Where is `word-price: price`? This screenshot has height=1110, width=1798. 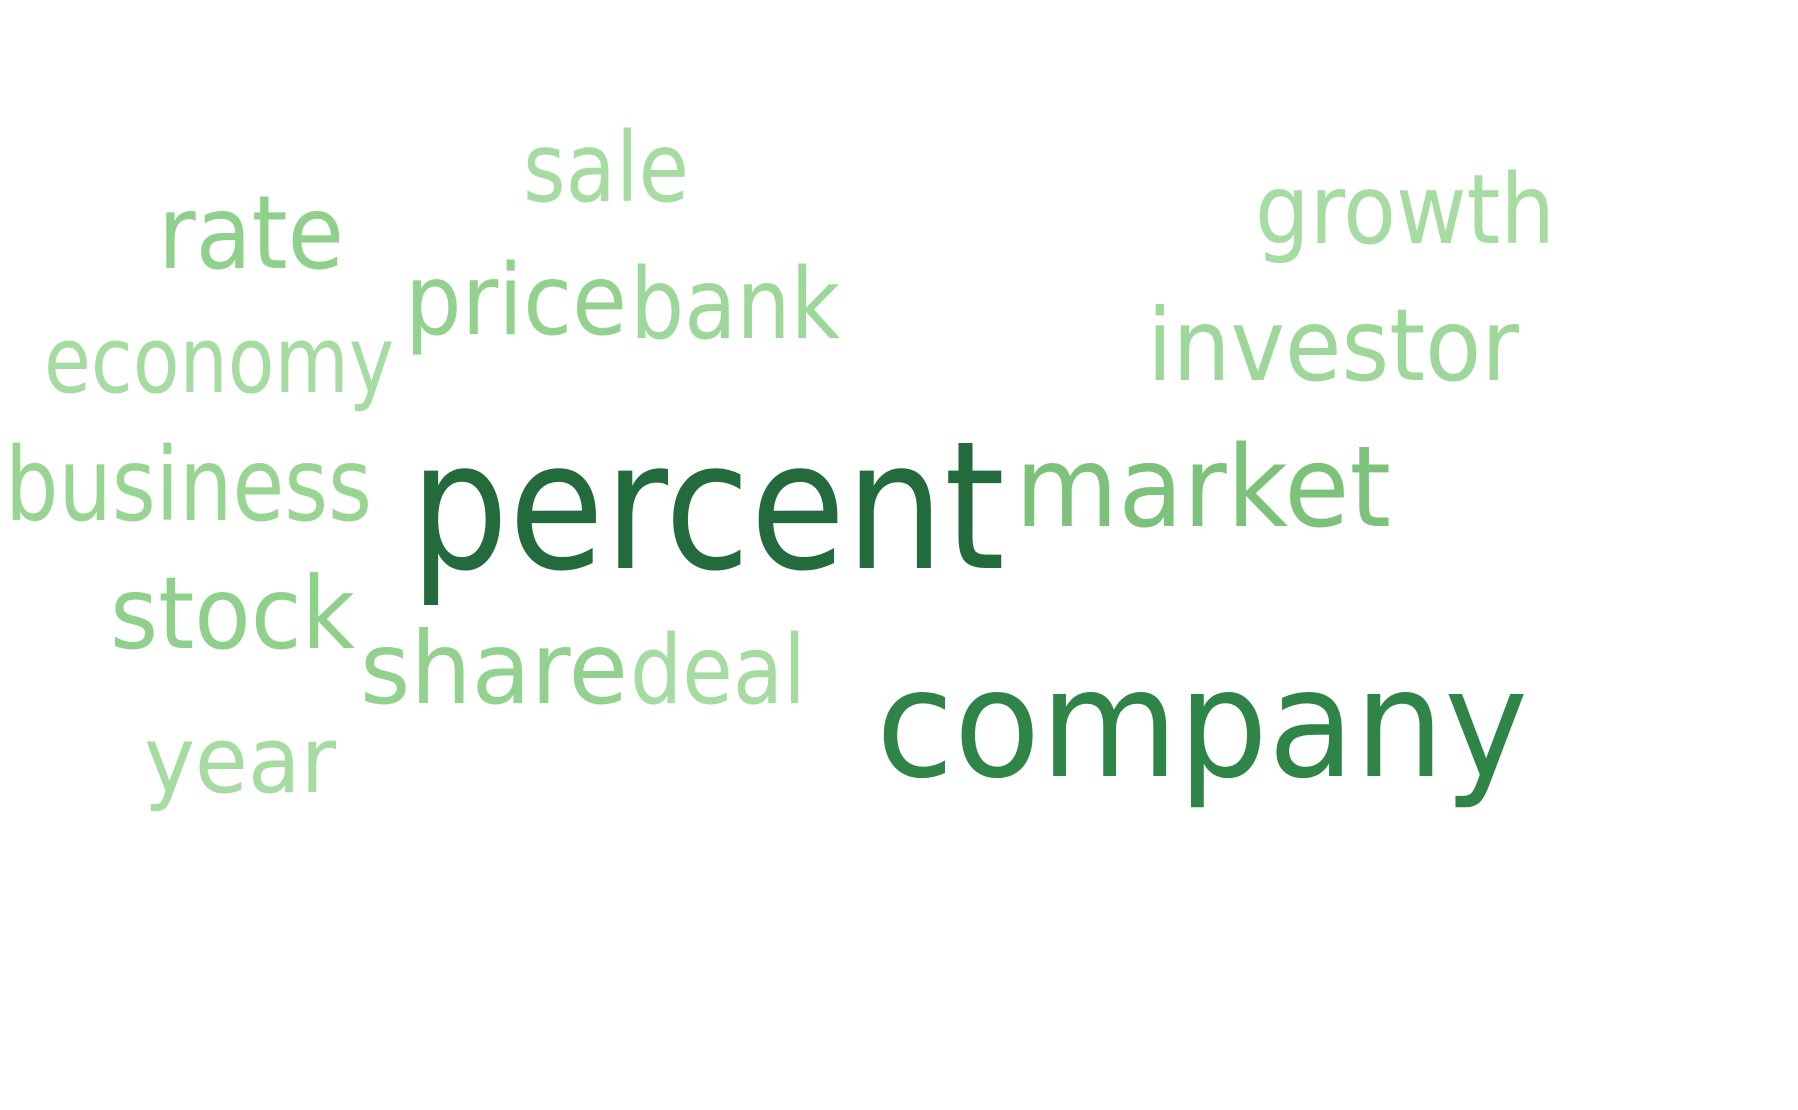
word-price: price is located at coordinates (516, 301).